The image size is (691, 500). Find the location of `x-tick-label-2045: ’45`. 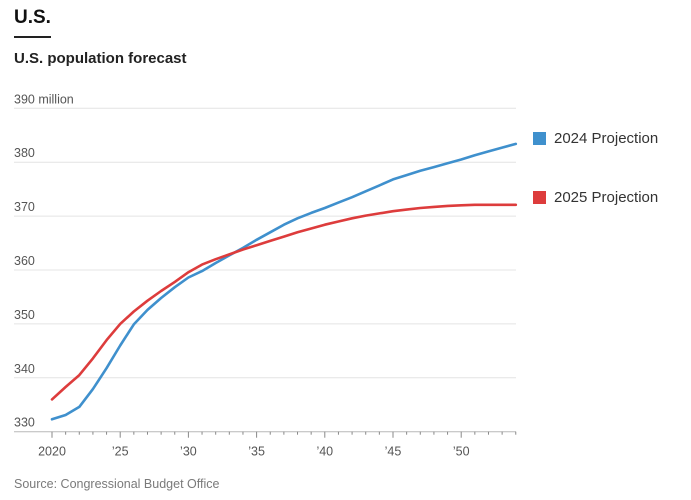

x-tick-label-2045: ’45 is located at coordinates (393, 452).